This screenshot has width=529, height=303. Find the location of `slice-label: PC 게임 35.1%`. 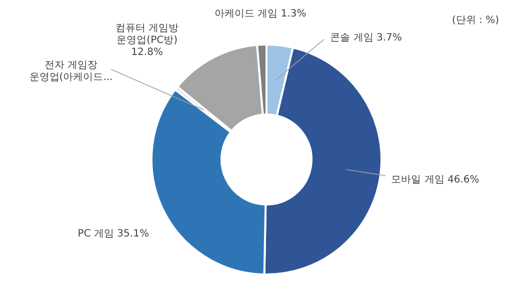

slice-label: PC 게임 35.1% is located at coordinates (113, 234).